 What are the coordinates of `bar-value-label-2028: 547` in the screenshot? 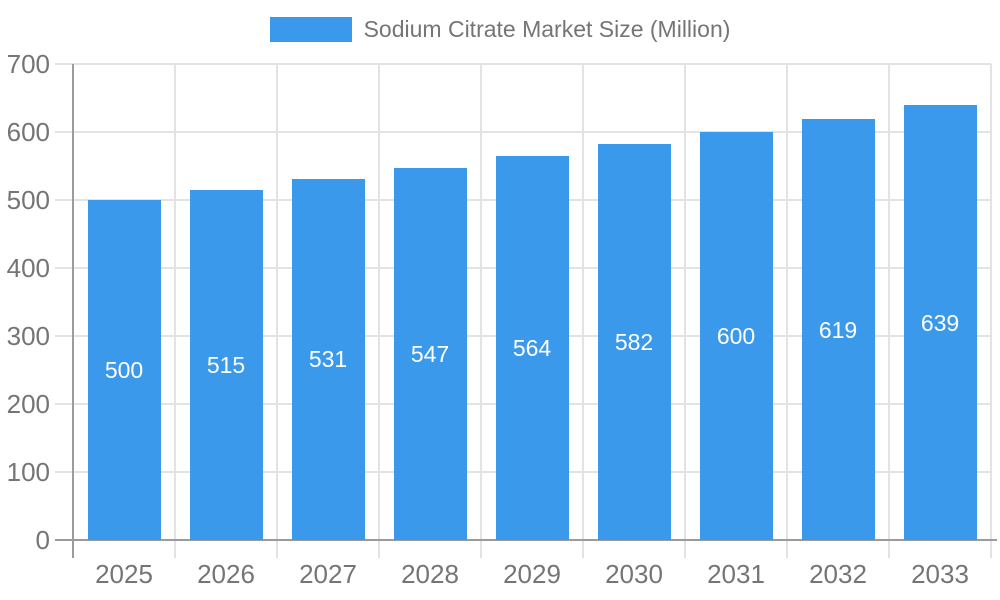 It's located at (430, 354).